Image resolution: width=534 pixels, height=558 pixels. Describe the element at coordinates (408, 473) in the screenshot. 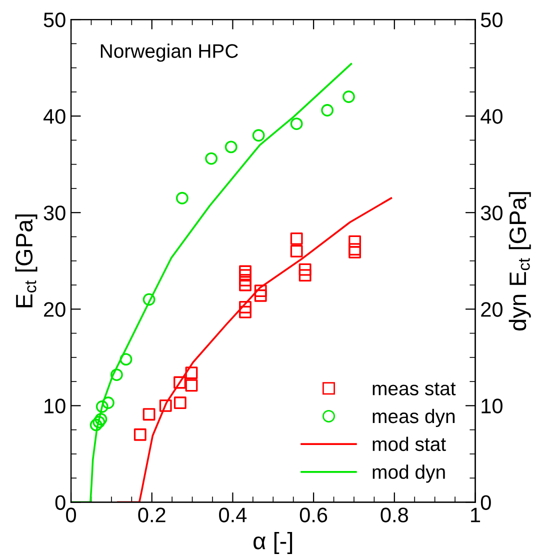

I see `legend-label: mod dyn` at that location.